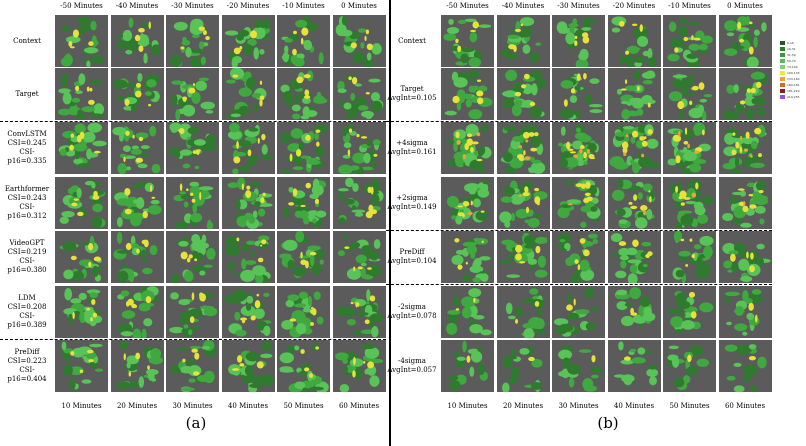 Image resolution: width=806 pixels, height=446 pixels. Describe the element at coordinates (27, 143) in the screenshot. I see `row-label-line: CSI=0.245` at that location.